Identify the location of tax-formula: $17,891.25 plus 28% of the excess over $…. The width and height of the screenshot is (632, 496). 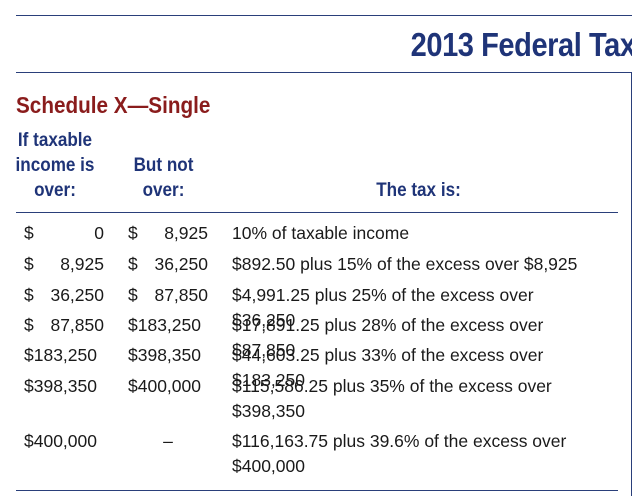
(388, 337).